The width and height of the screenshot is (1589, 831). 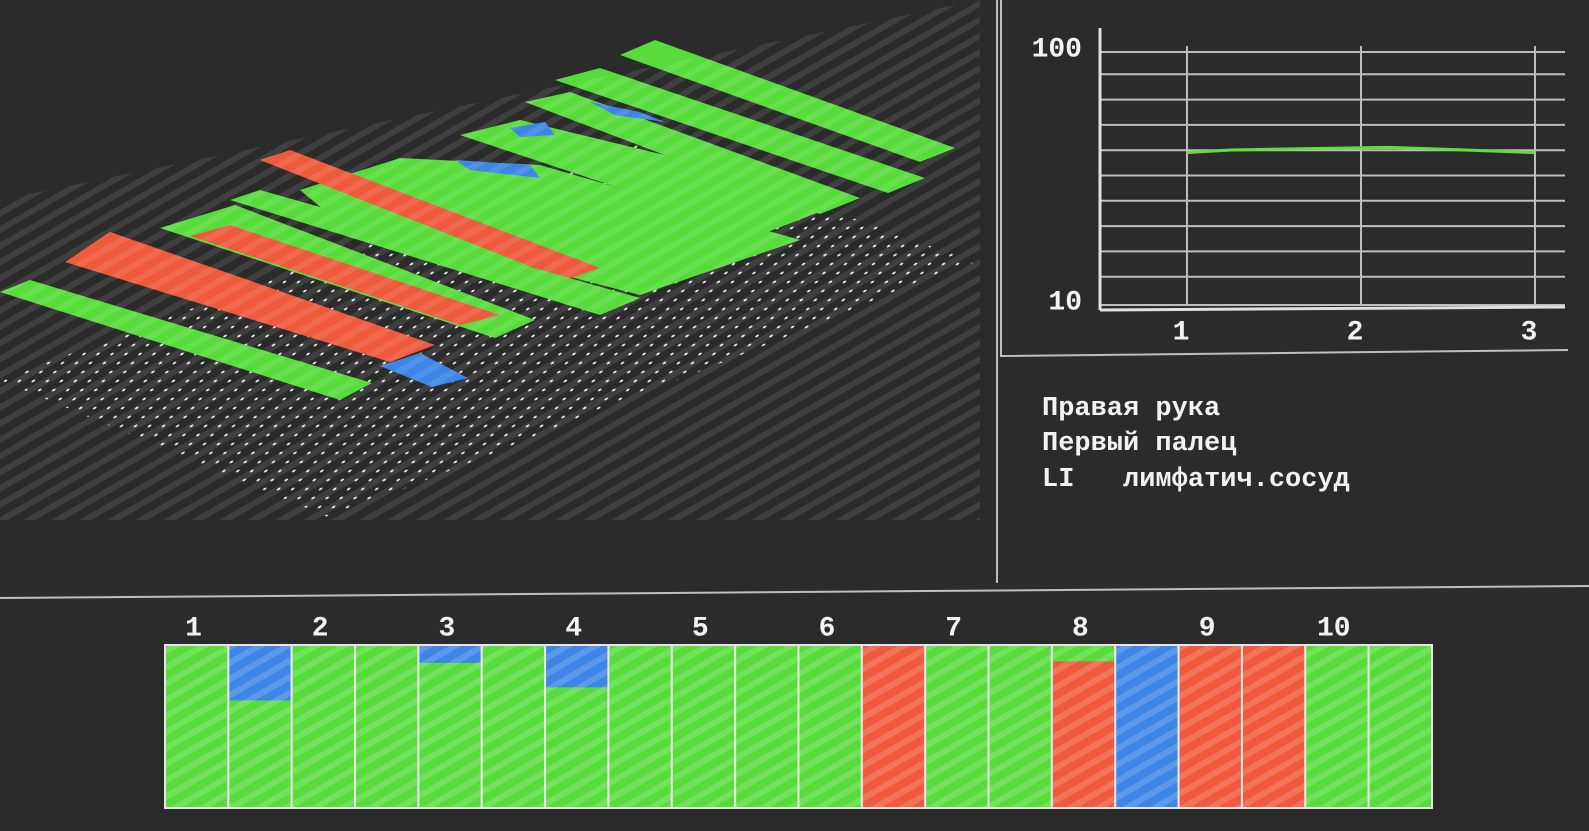 What do you see at coordinates (827, 628) in the screenshot?
I see `column-label: 6` at bounding box center [827, 628].